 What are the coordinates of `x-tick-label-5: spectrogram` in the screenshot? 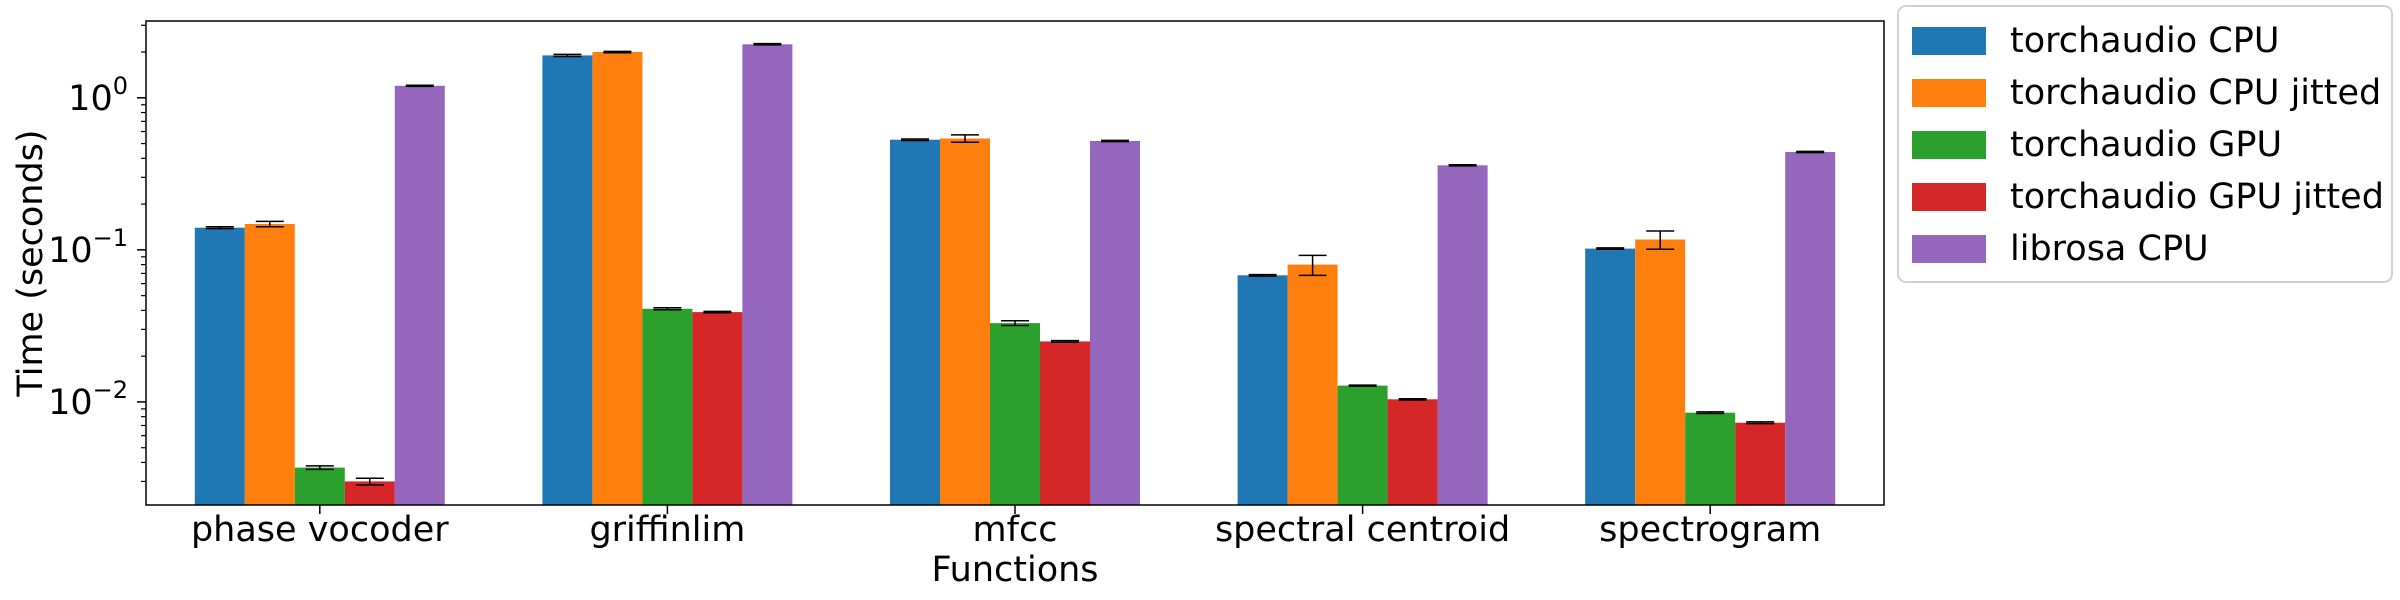 It's located at (1710, 530).